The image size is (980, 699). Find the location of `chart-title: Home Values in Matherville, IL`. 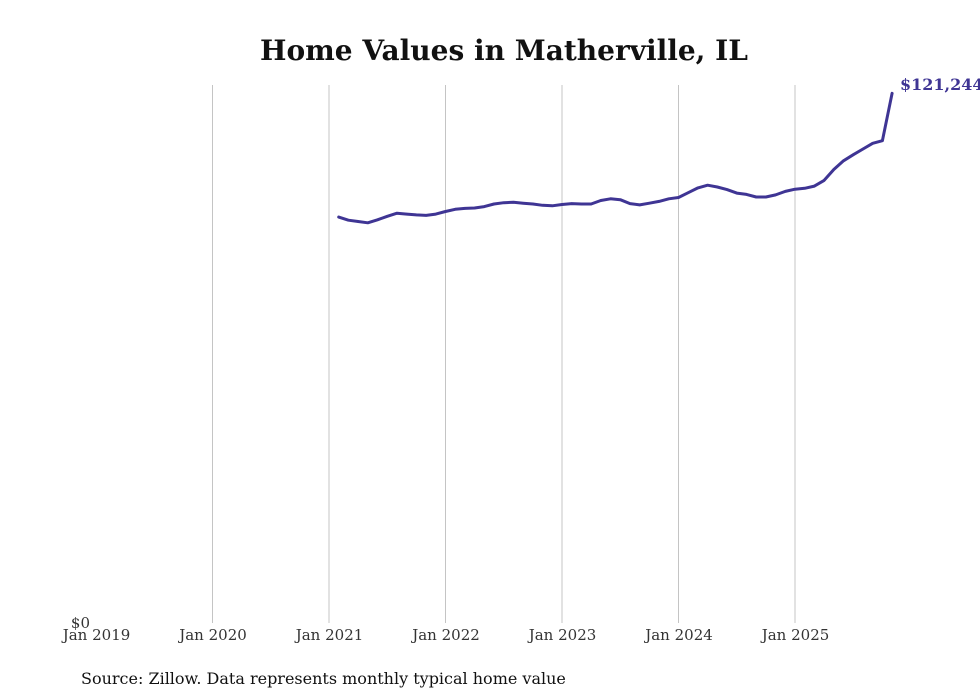

chart-title: Home Values in Matherville, IL is located at coordinates (504, 50).